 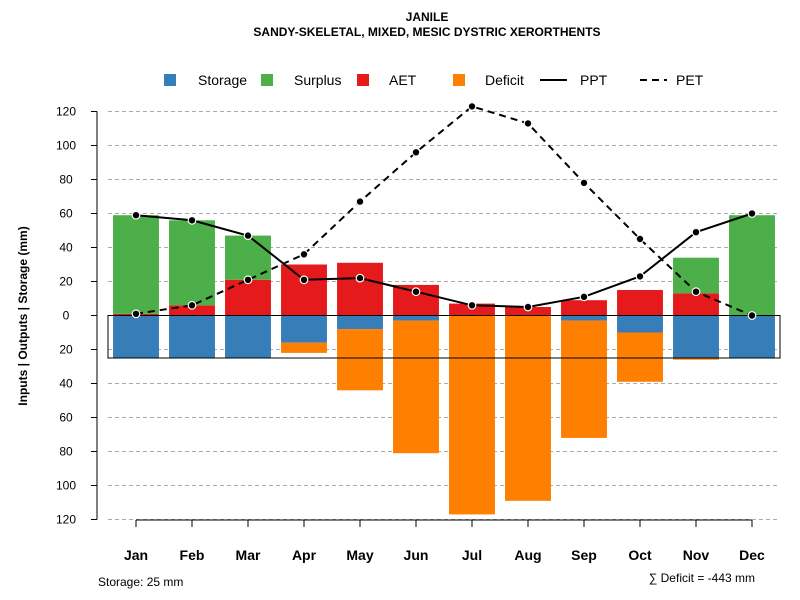 I want to click on legend-label-ppt: PPT, so click(x=594, y=80).